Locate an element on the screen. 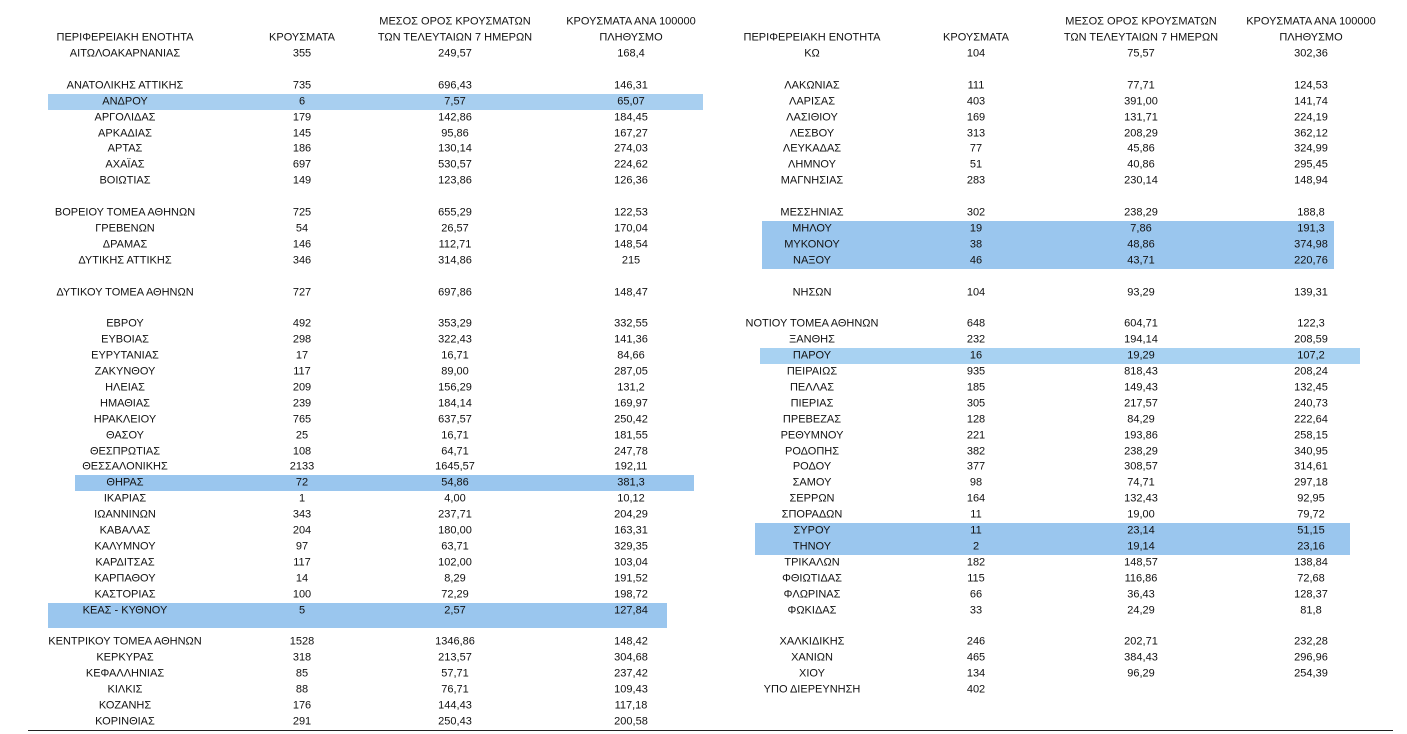  cell-value: 308,57 is located at coordinates (1141, 466).